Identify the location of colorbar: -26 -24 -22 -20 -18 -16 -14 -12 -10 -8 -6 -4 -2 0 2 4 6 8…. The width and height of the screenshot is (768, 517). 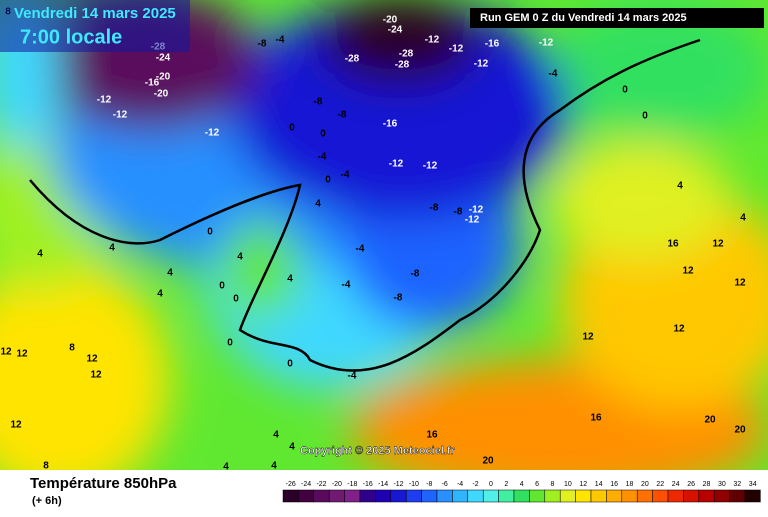
(521, 492).